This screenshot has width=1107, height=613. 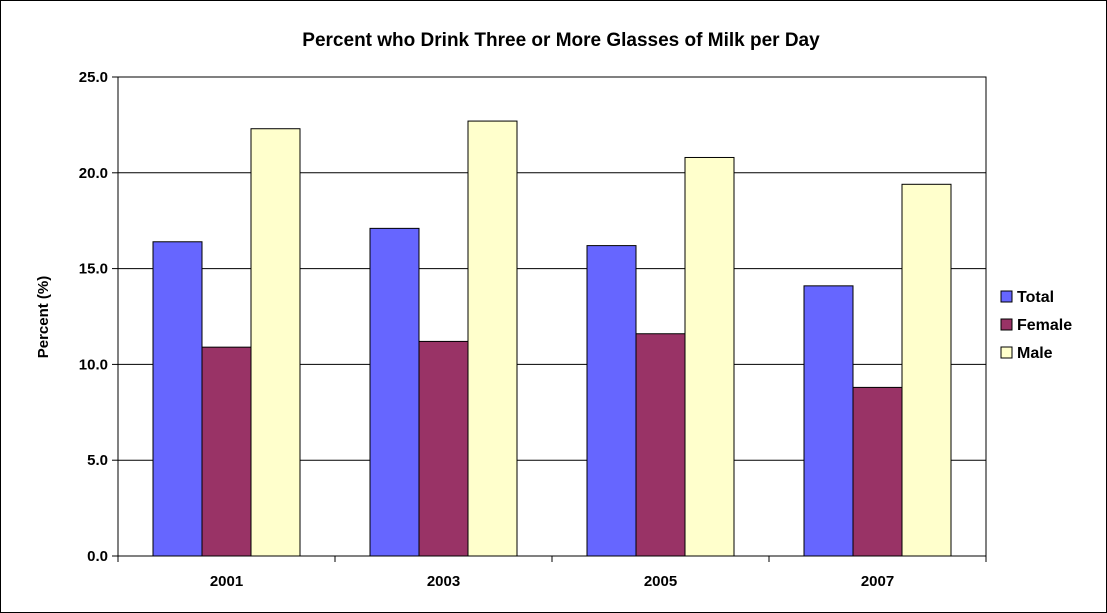 I want to click on legend: Total Female Male, so click(x=1036, y=325).